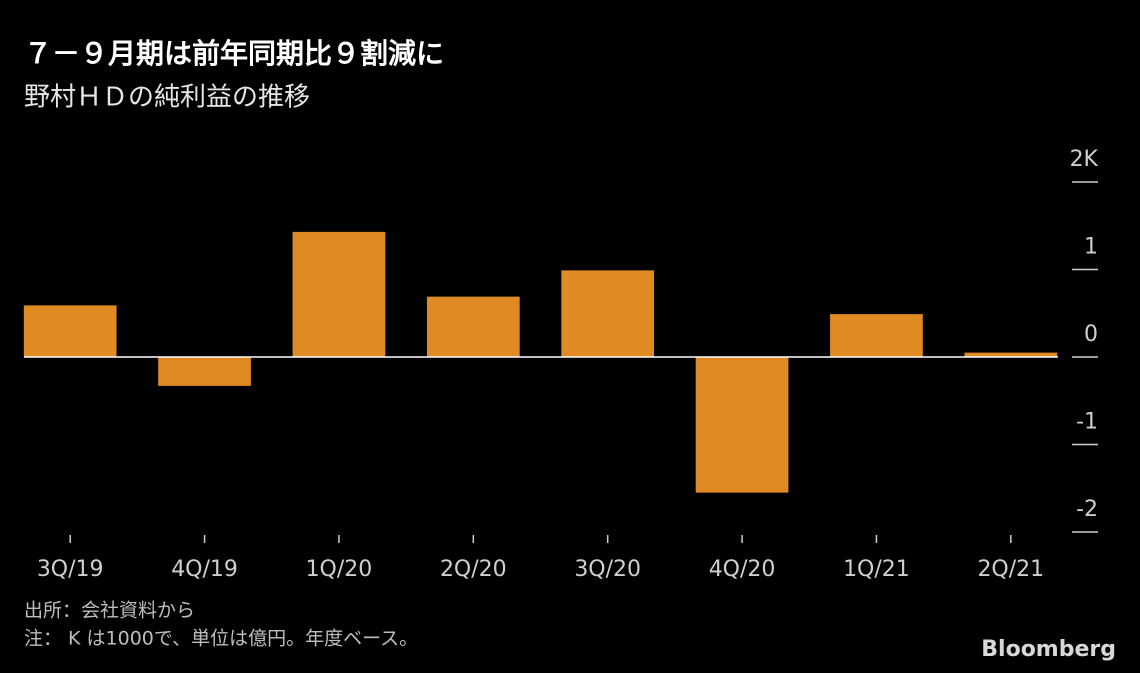  What do you see at coordinates (1087, 509) in the screenshot?
I see `y-tick-label: -2` at bounding box center [1087, 509].